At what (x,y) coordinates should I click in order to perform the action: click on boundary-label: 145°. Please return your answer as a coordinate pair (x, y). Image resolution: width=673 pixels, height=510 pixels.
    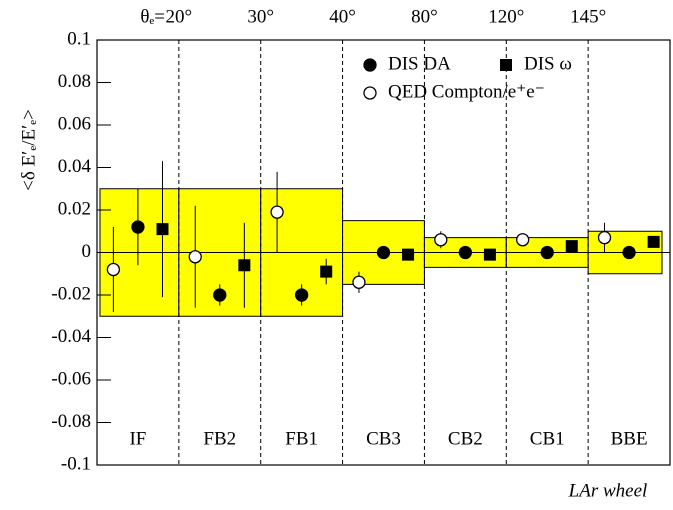
    Looking at the image, I should click on (588, 16).